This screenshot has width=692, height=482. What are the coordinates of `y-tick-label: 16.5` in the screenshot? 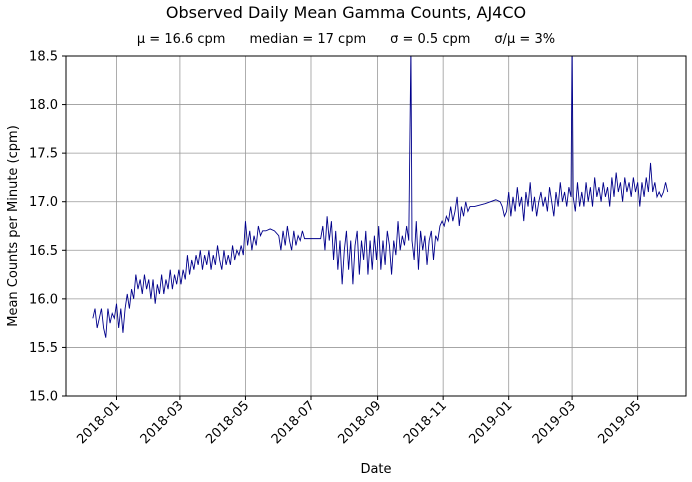 It's located at (43, 251).